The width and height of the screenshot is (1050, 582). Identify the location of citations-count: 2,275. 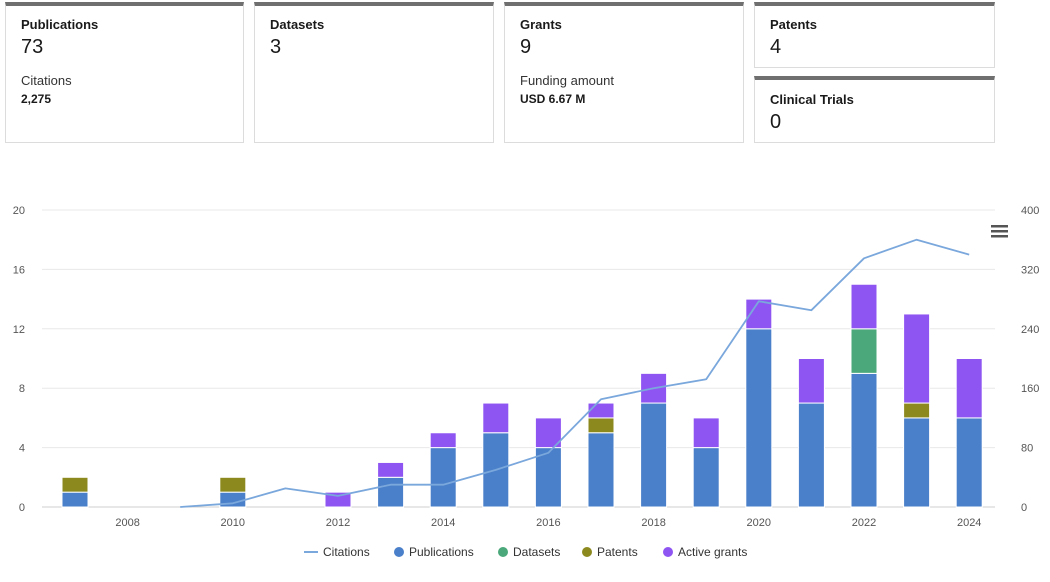
(36, 99).